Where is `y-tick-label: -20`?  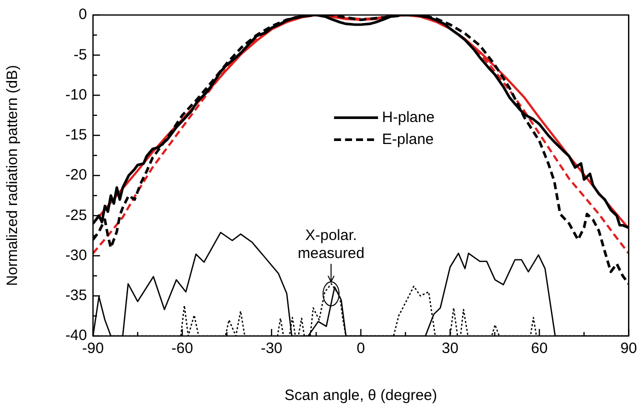 y-tick-label: -20 is located at coordinates (76, 175).